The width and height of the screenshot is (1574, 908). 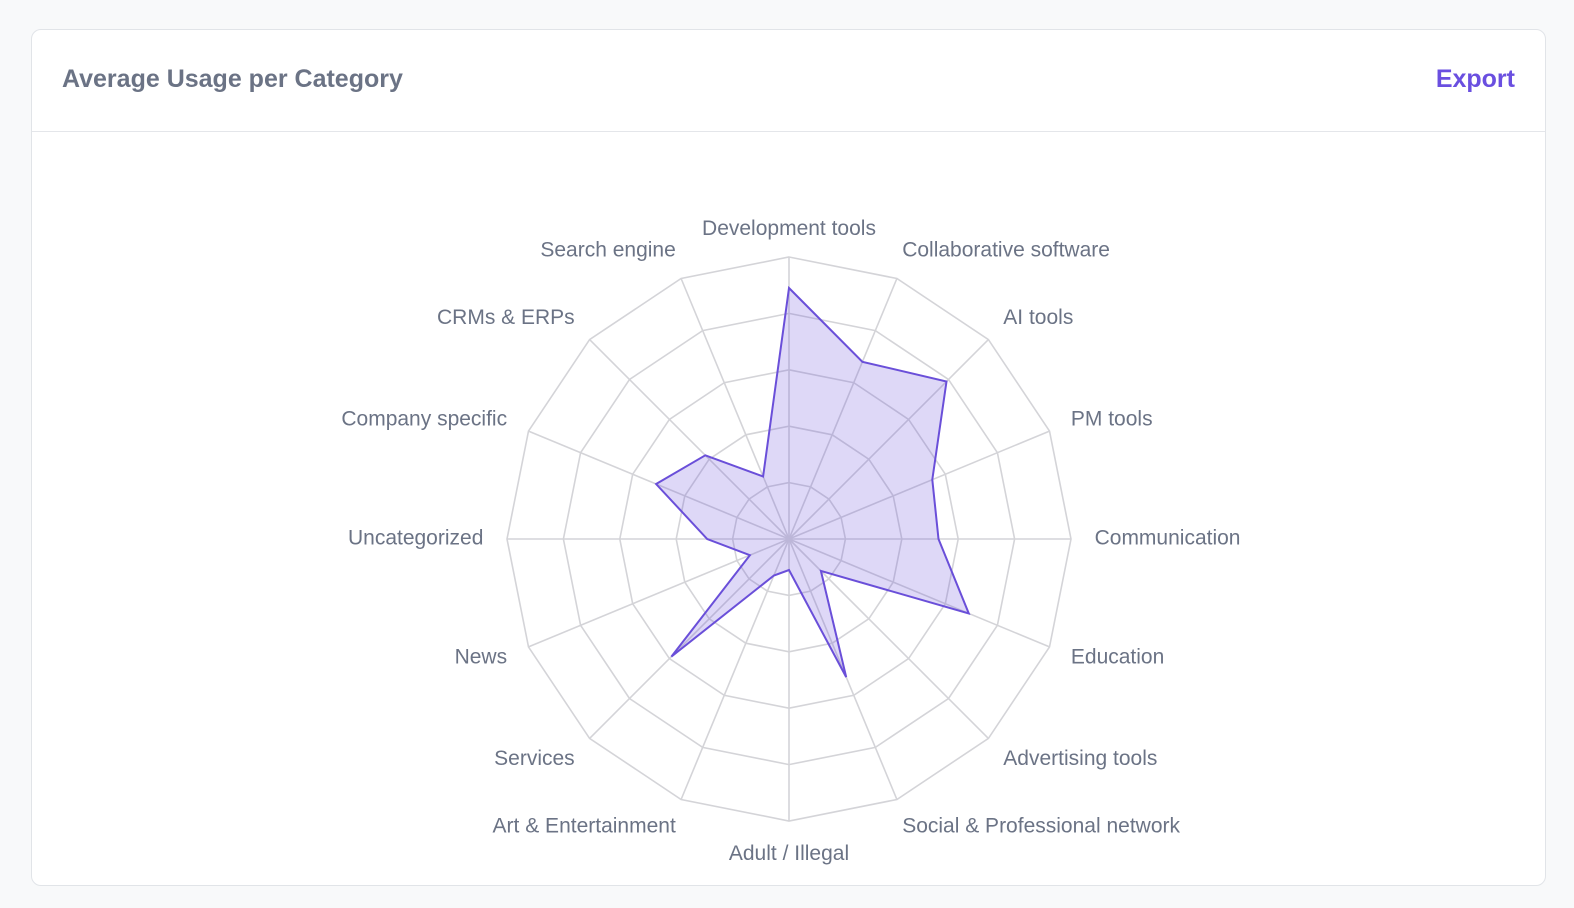 I want to click on category-label: PM tools, so click(x=1112, y=418).